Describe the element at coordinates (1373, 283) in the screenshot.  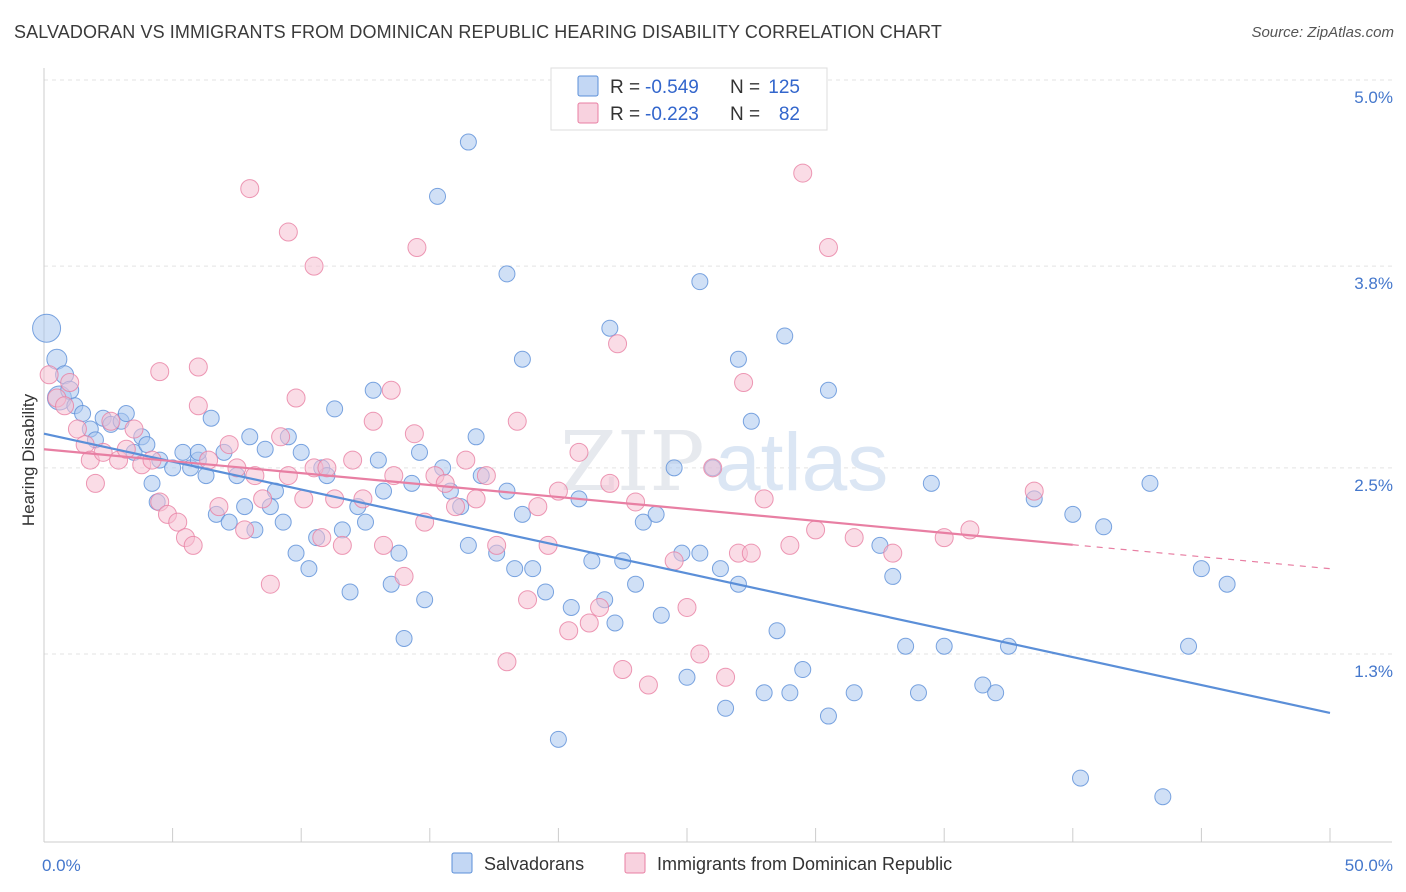
I see `y-tick-label-2: 3.8%` at that location.